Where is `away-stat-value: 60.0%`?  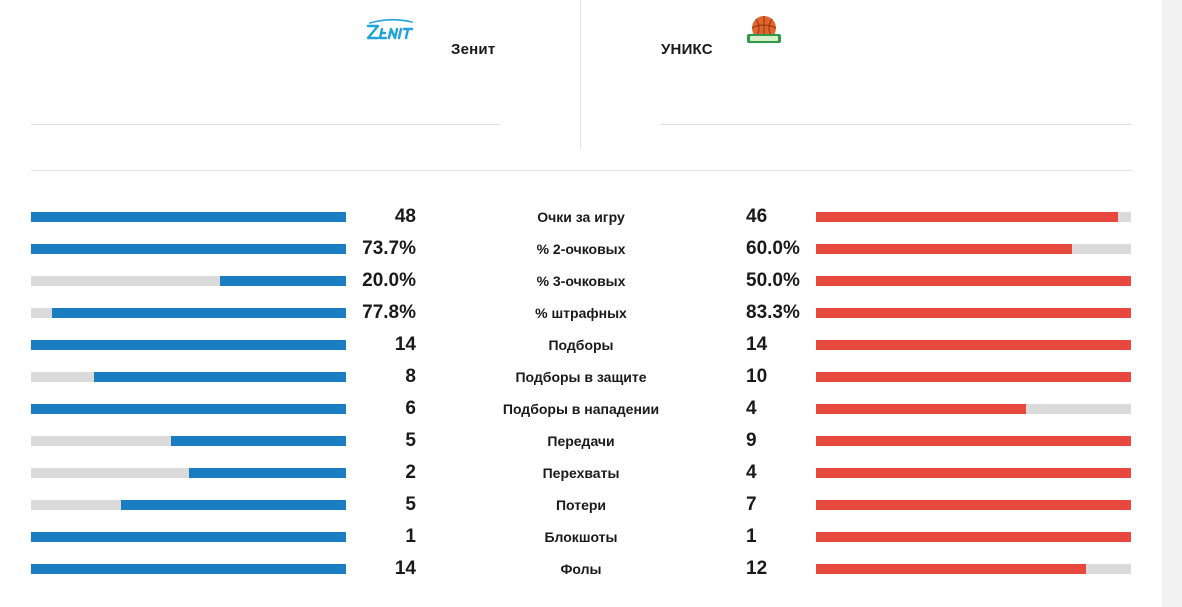
away-stat-value: 60.0% is located at coordinates (773, 248).